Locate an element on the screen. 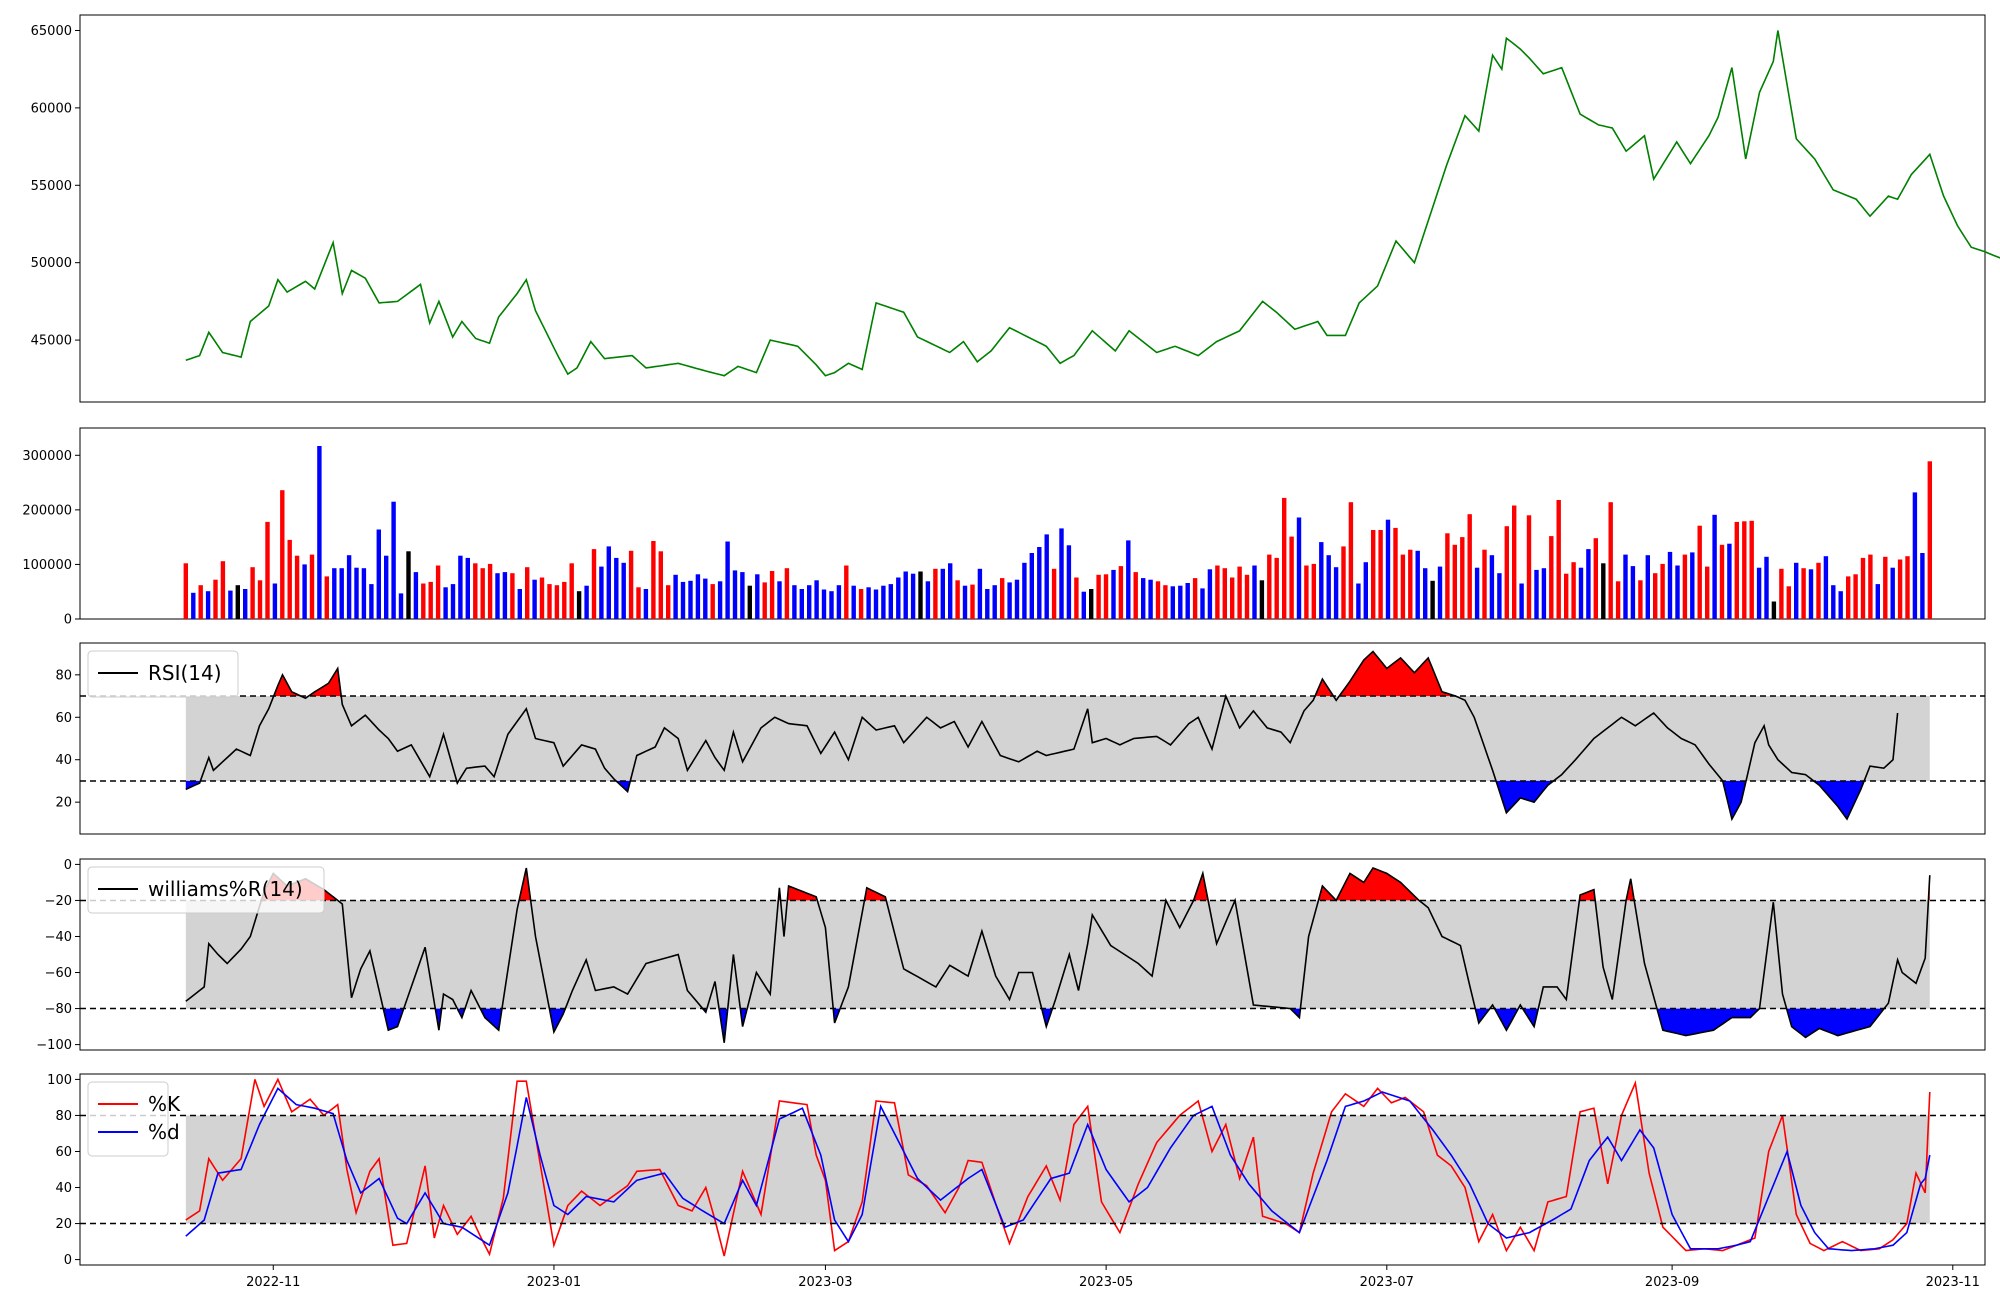  x-tick-label: 2023-09 is located at coordinates (1672, 1282).